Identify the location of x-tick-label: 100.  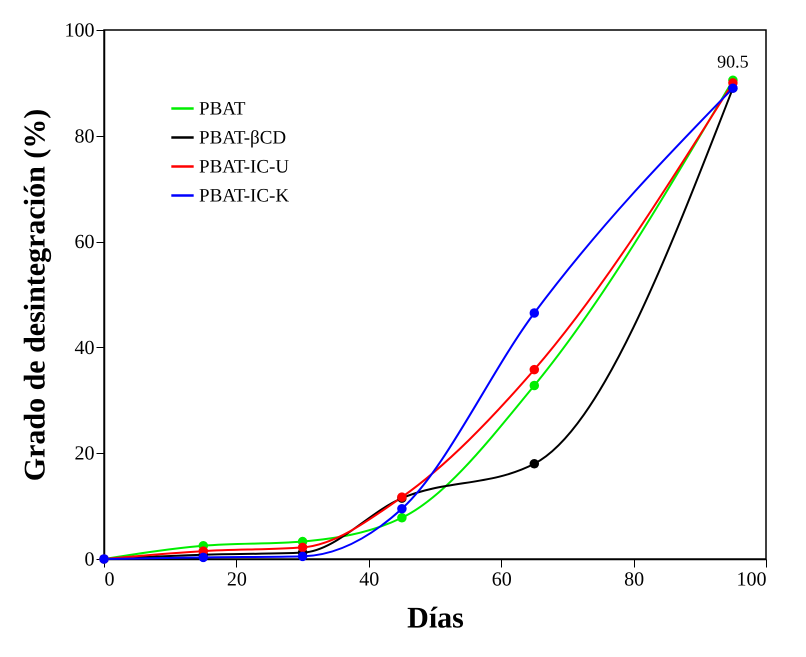
(751, 579).